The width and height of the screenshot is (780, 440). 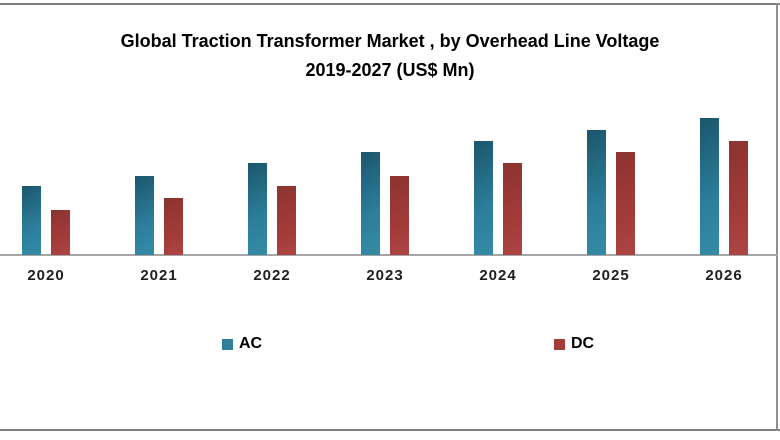 I want to click on bar-ac-2022, so click(x=257, y=209).